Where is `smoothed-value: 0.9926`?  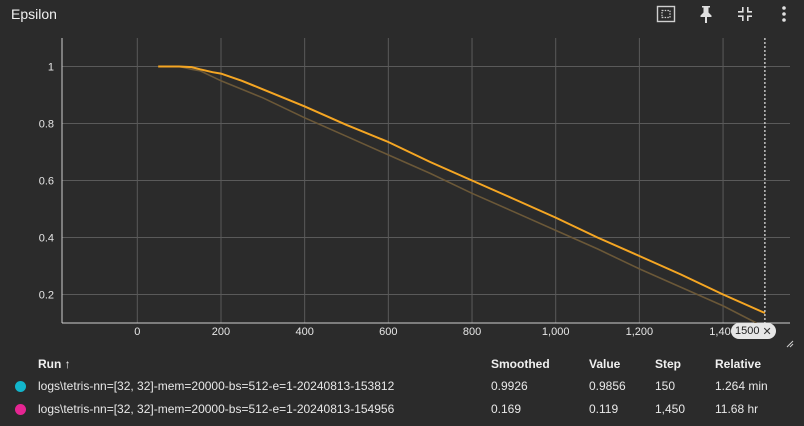
smoothed-value: 0.9926 is located at coordinates (509, 386).